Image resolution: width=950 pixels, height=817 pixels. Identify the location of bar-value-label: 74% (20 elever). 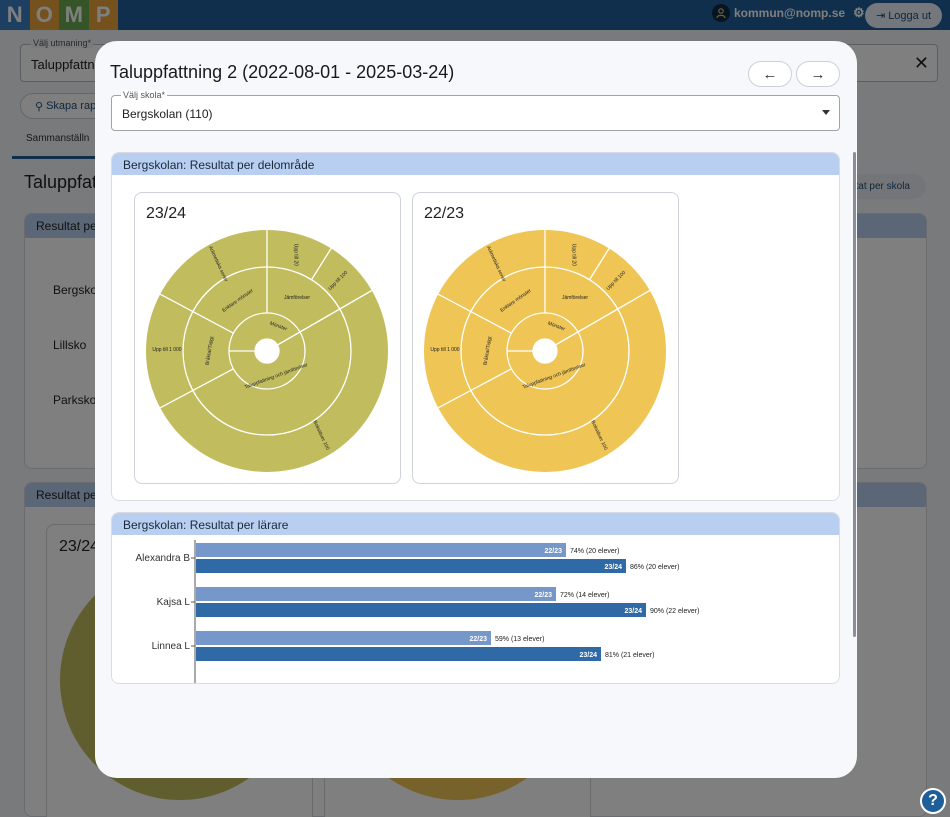
(594, 551).